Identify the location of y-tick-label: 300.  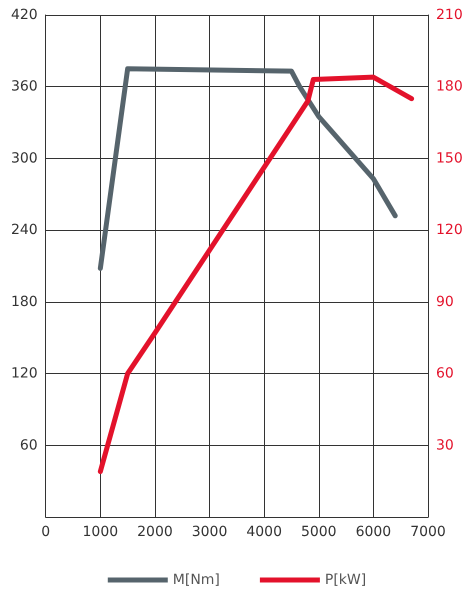
(24, 158).